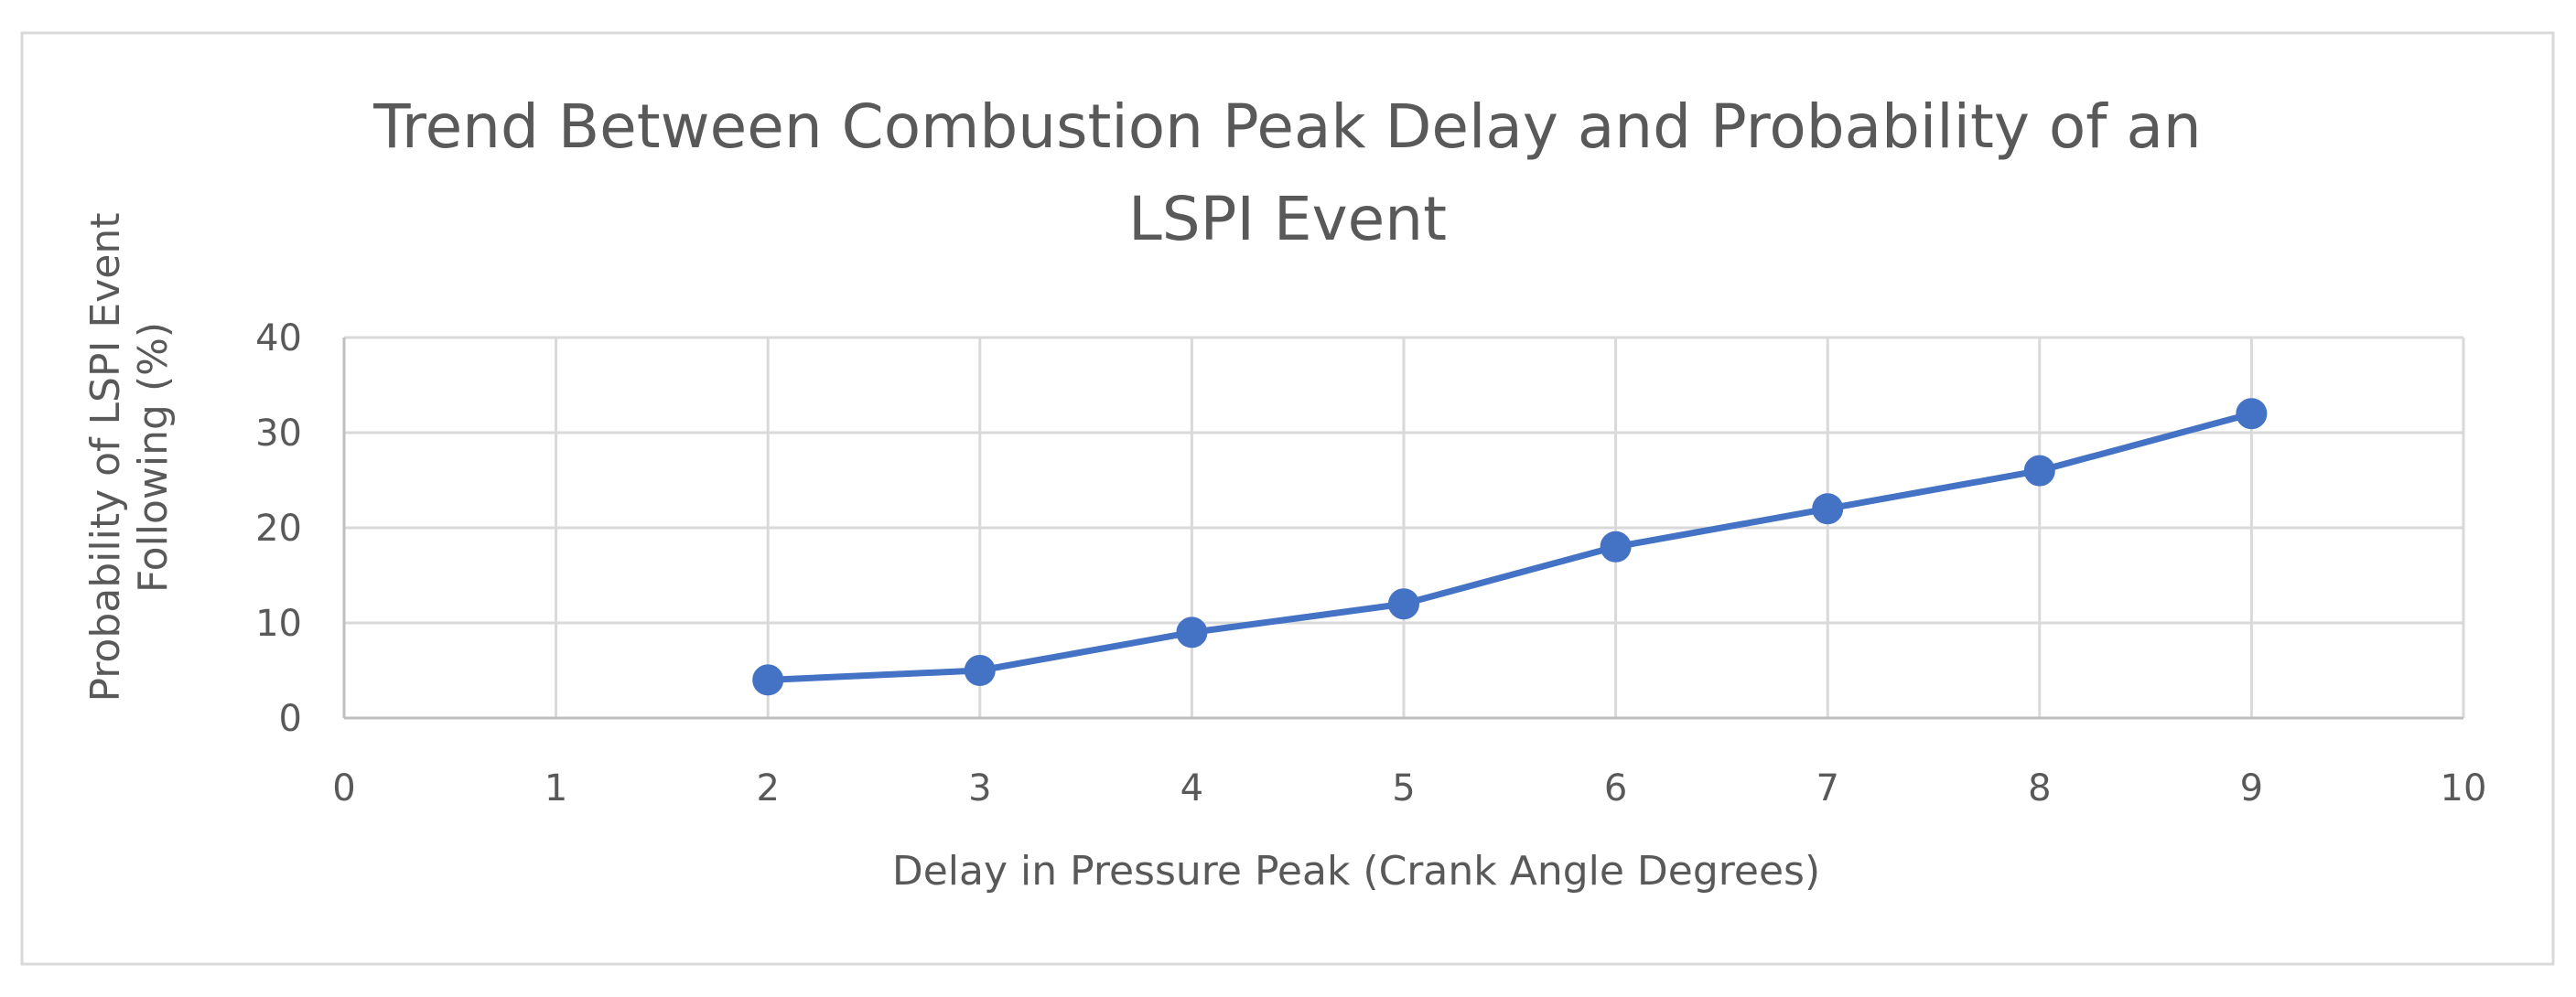 The width and height of the screenshot is (2576, 997). I want to click on x-tick-label-8: 8, so click(2039, 788).